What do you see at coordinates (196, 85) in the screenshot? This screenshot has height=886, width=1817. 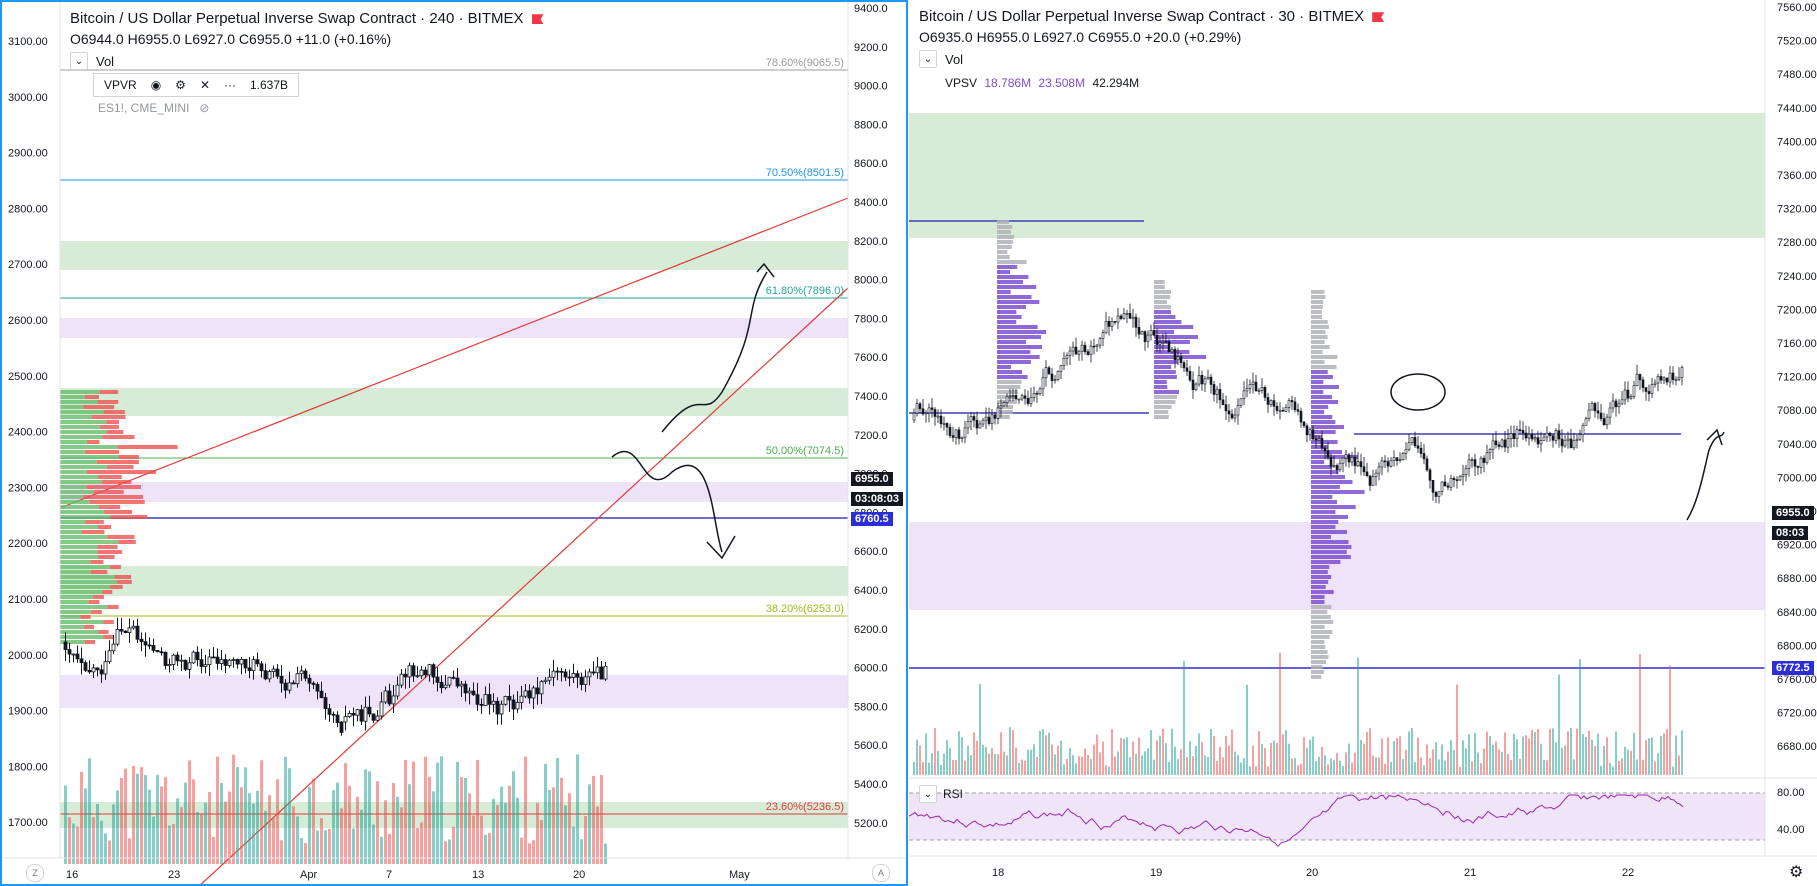 I see `indicator-toolbar: VPVR ◉ ⚙ ✕ ··· 1.637B` at bounding box center [196, 85].